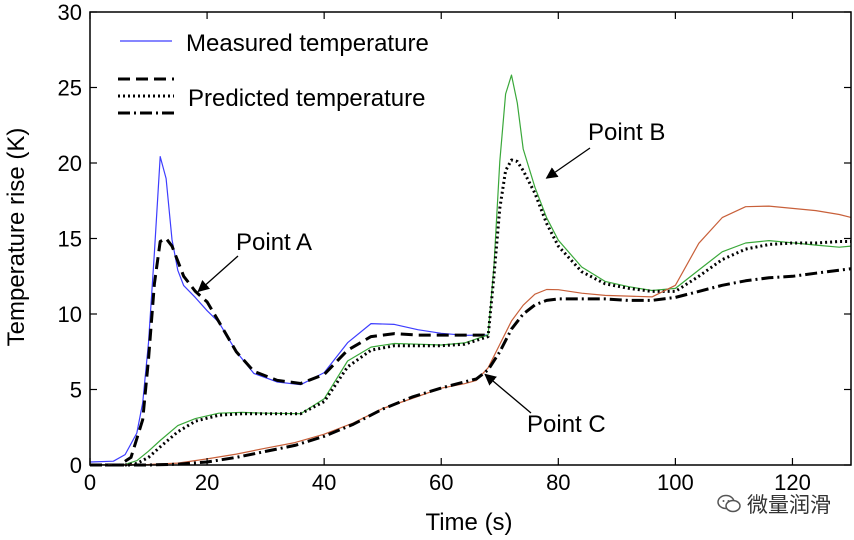 Image resolution: width=854 pixels, height=540 pixels. I want to click on y-tick-label: 5, so click(76, 390).